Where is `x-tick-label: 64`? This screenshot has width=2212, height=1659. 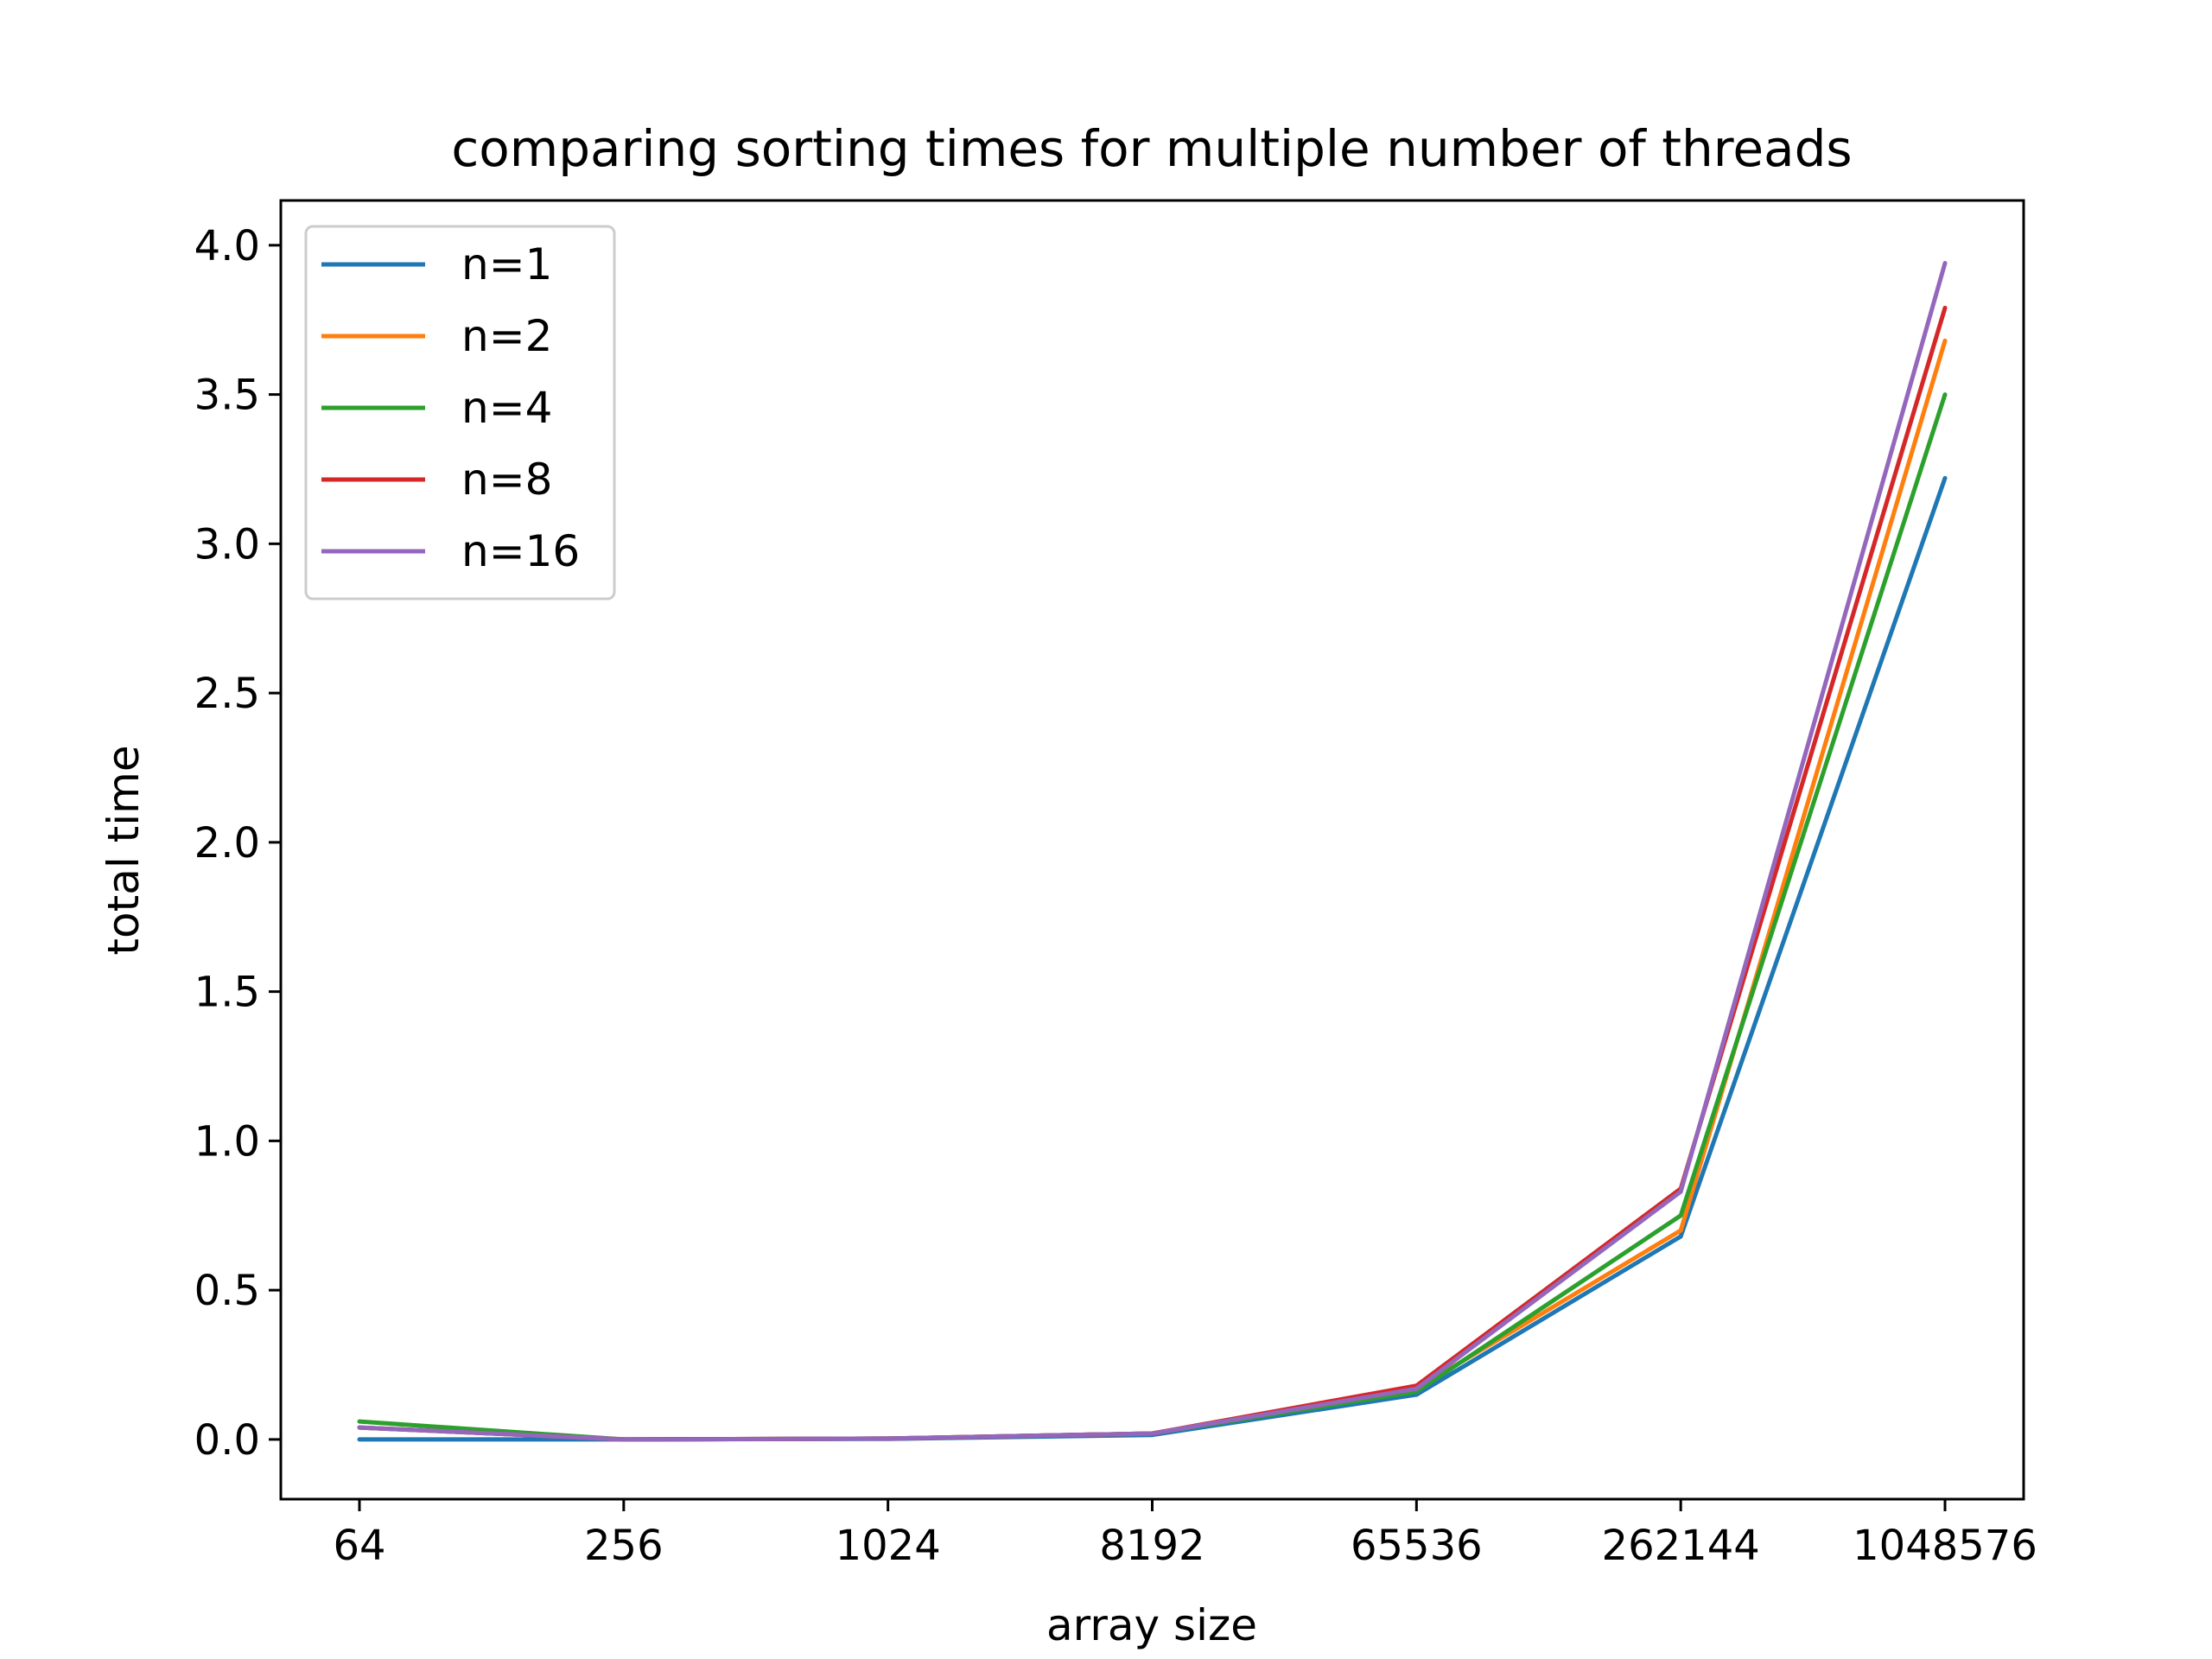 x-tick-label: 64 is located at coordinates (359, 1546).